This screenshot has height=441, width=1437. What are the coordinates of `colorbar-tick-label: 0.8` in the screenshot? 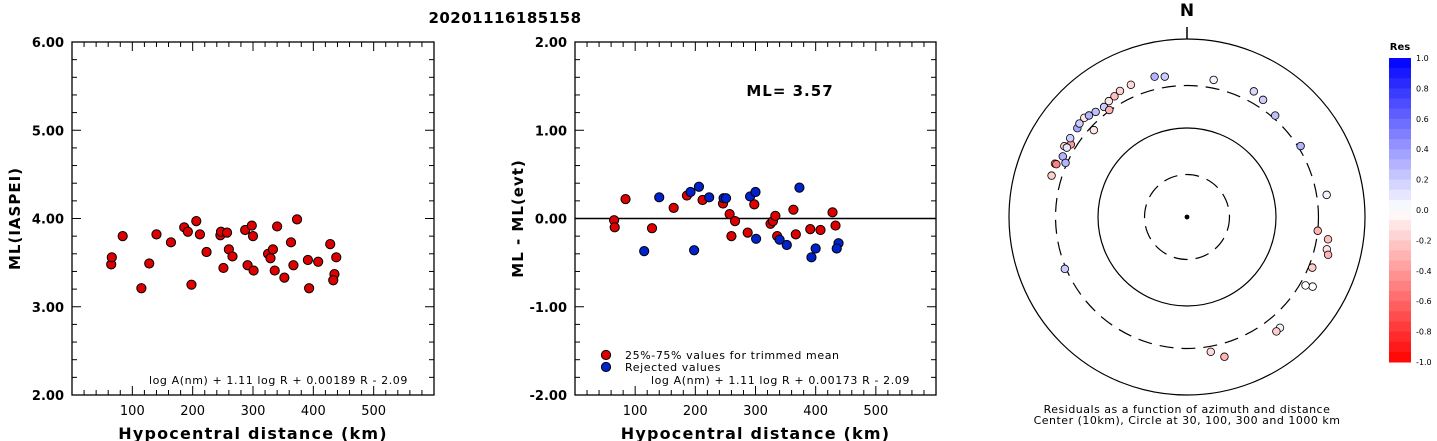 It's located at (1422, 88).